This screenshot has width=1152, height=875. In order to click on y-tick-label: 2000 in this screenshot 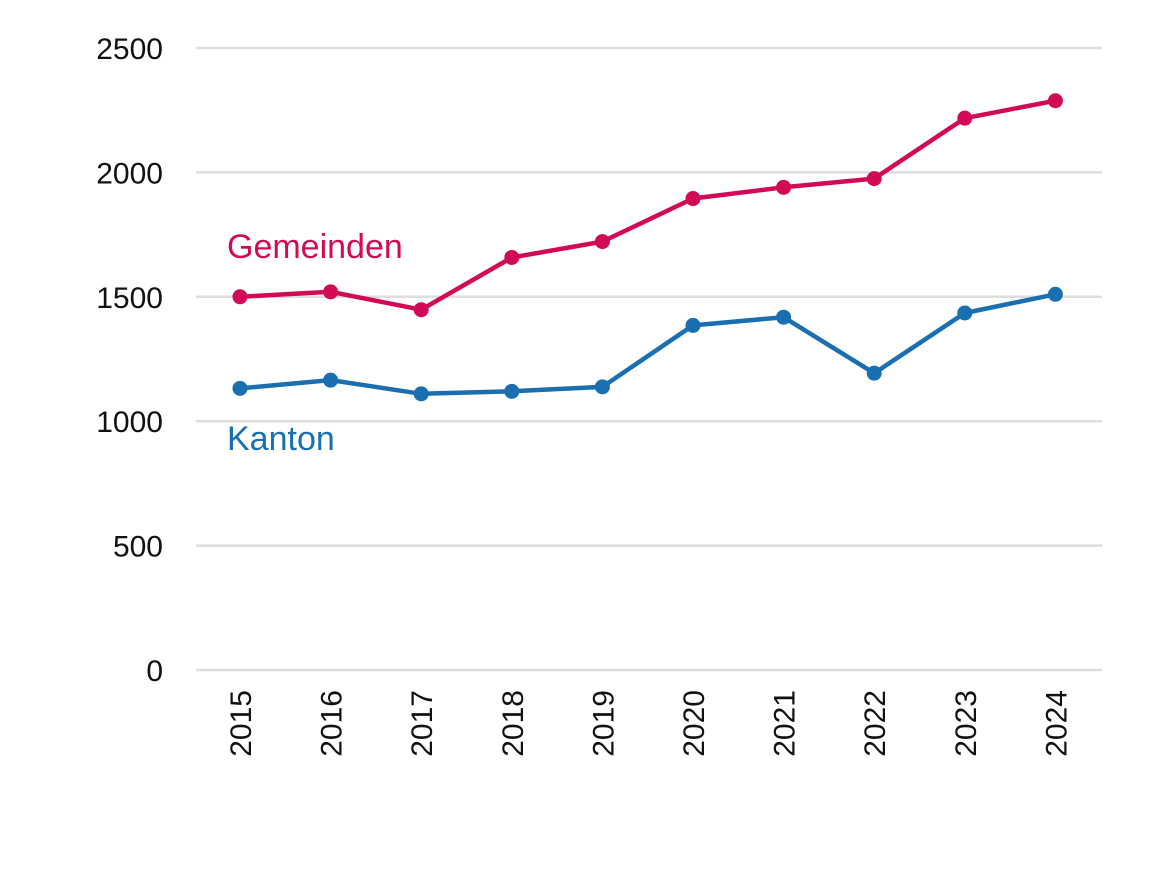, I will do `click(129, 173)`.